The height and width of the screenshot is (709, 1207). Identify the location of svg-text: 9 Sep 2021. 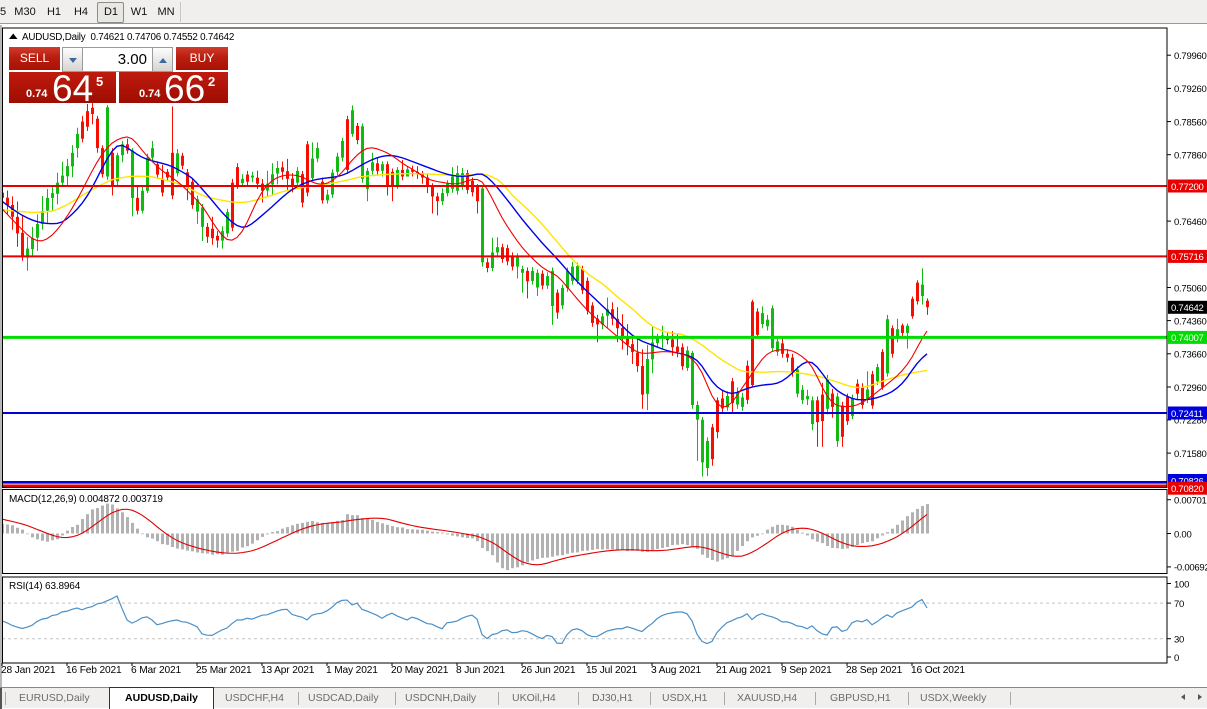
(806, 670).